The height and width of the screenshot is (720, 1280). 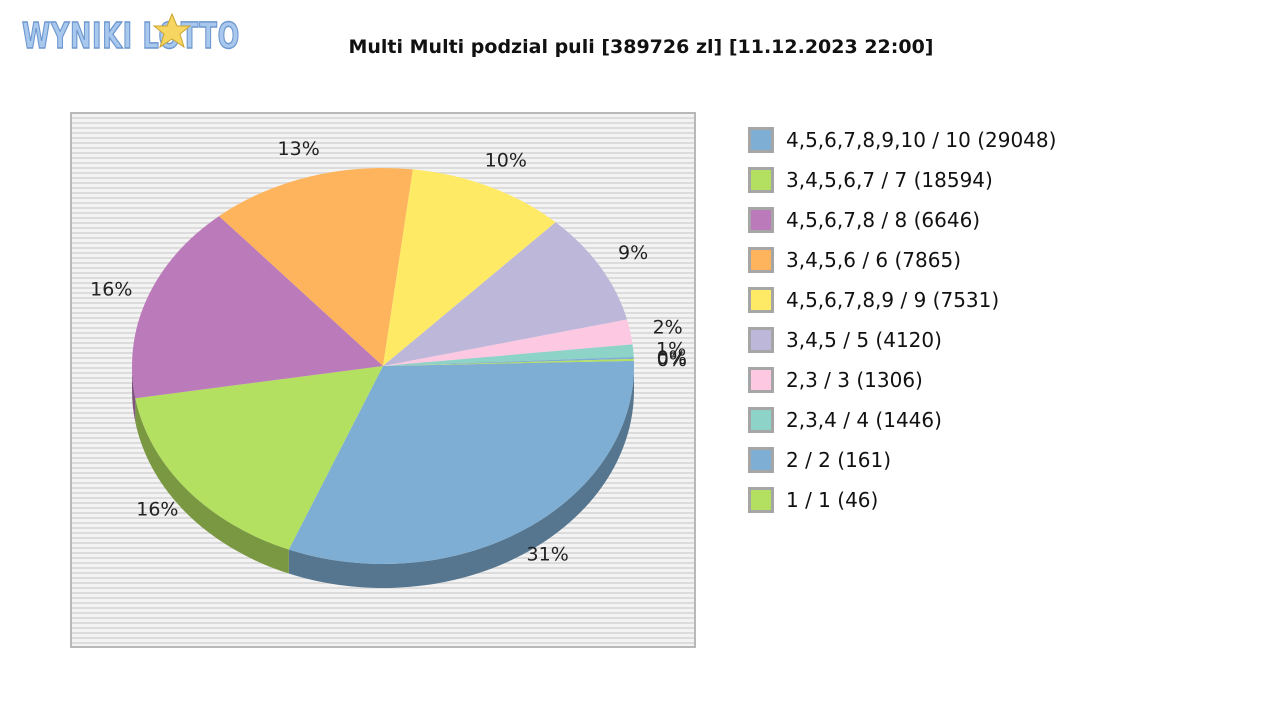 I want to click on legend-label: 3,4,5,6,7 / 7 (18594), so click(x=889, y=180).